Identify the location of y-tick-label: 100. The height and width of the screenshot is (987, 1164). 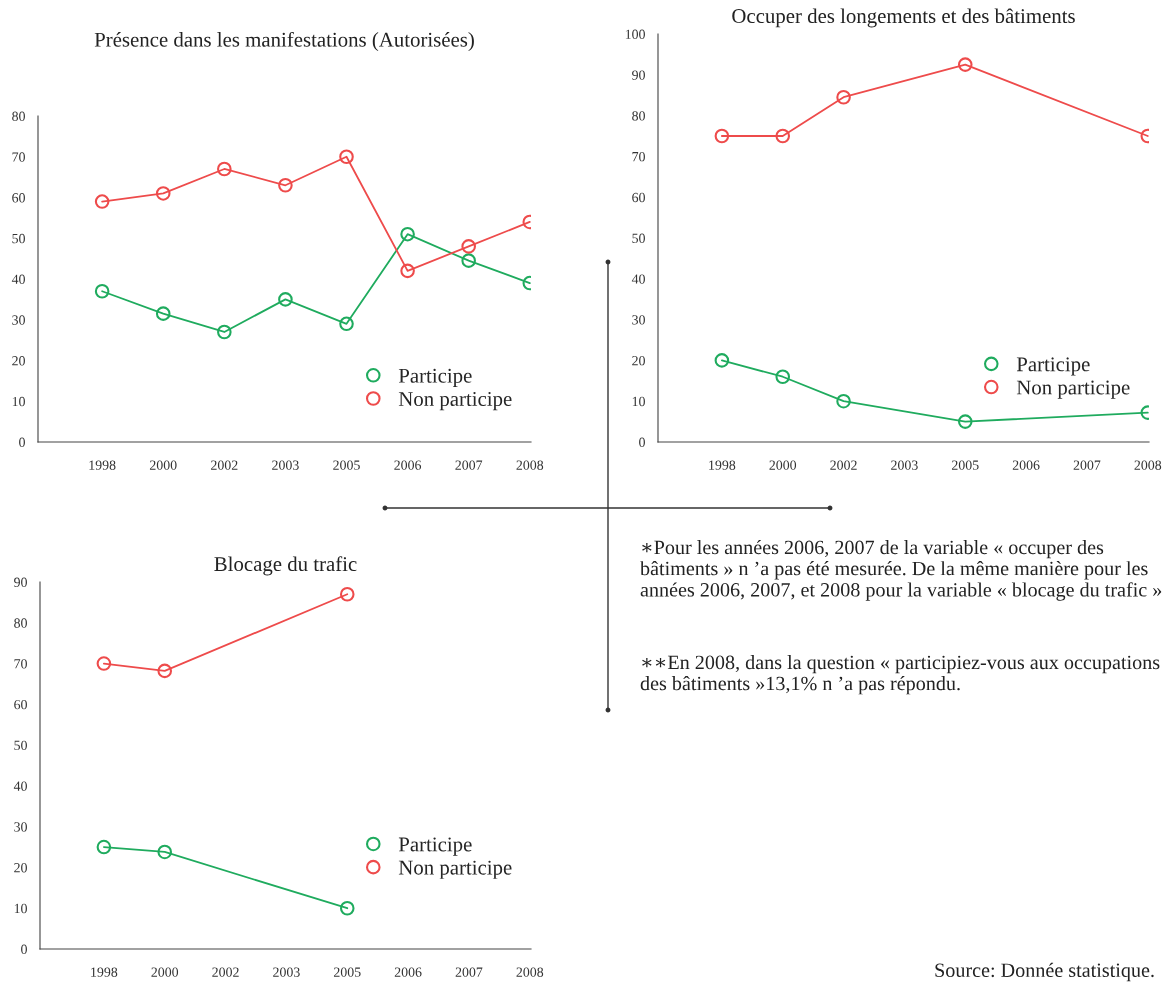
(635, 34).